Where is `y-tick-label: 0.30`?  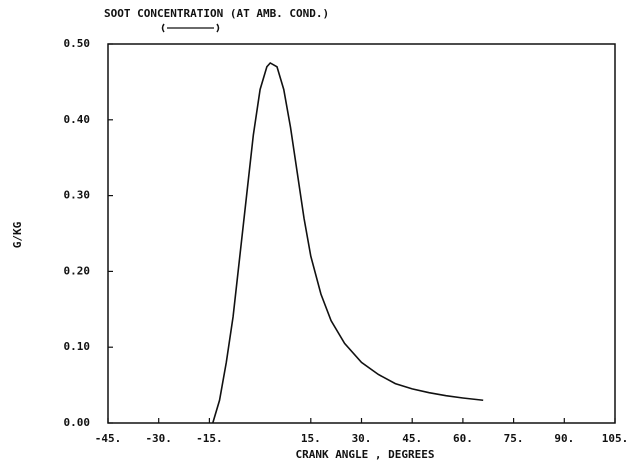
y-tick-label: 0.30 is located at coordinates (77, 195).